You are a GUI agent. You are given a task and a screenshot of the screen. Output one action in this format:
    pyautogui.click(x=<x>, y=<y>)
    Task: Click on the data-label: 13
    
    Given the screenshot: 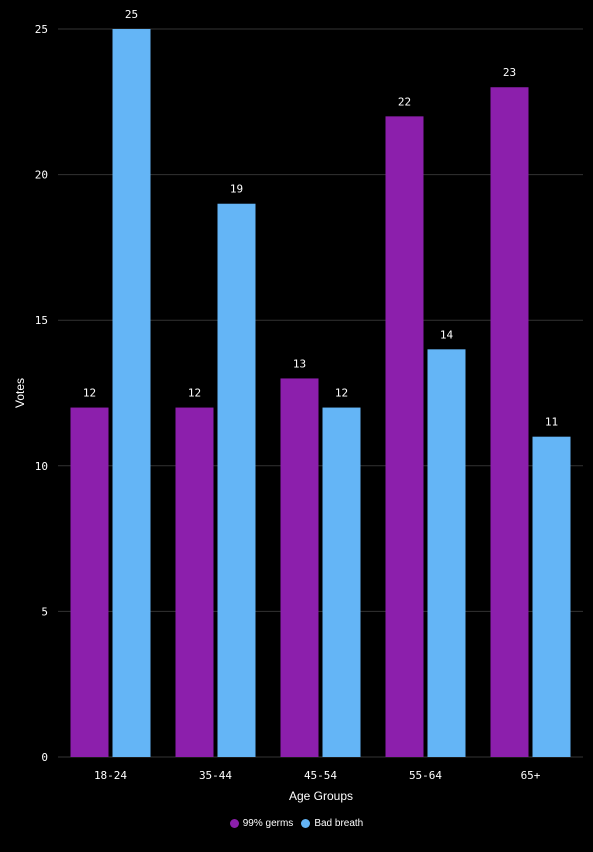 What is the action you would take?
    pyautogui.click(x=299, y=363)
    